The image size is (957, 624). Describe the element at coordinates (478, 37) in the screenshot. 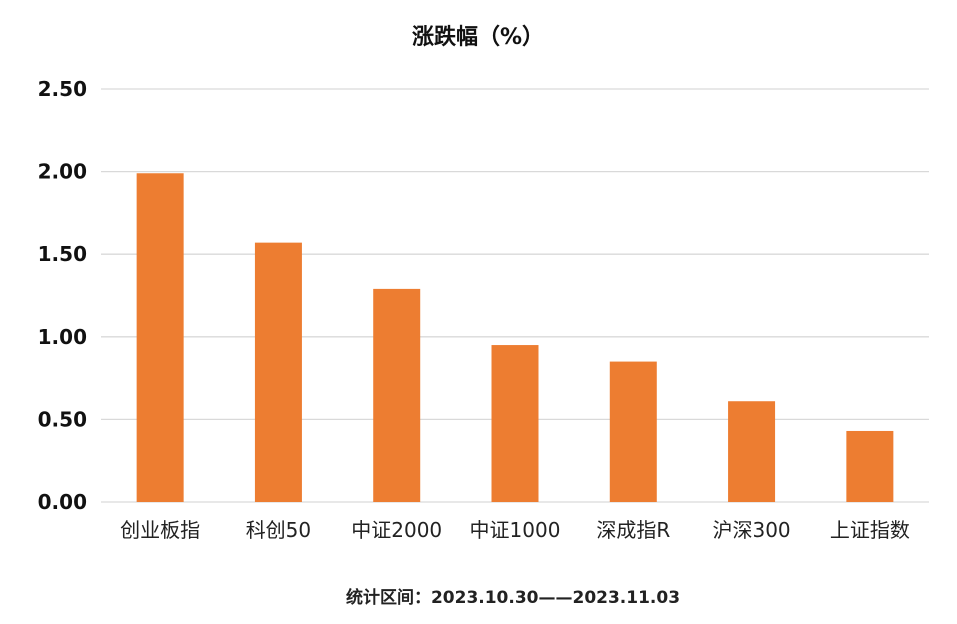

I see `chart-title: 涨跌幅（%）` at that location.